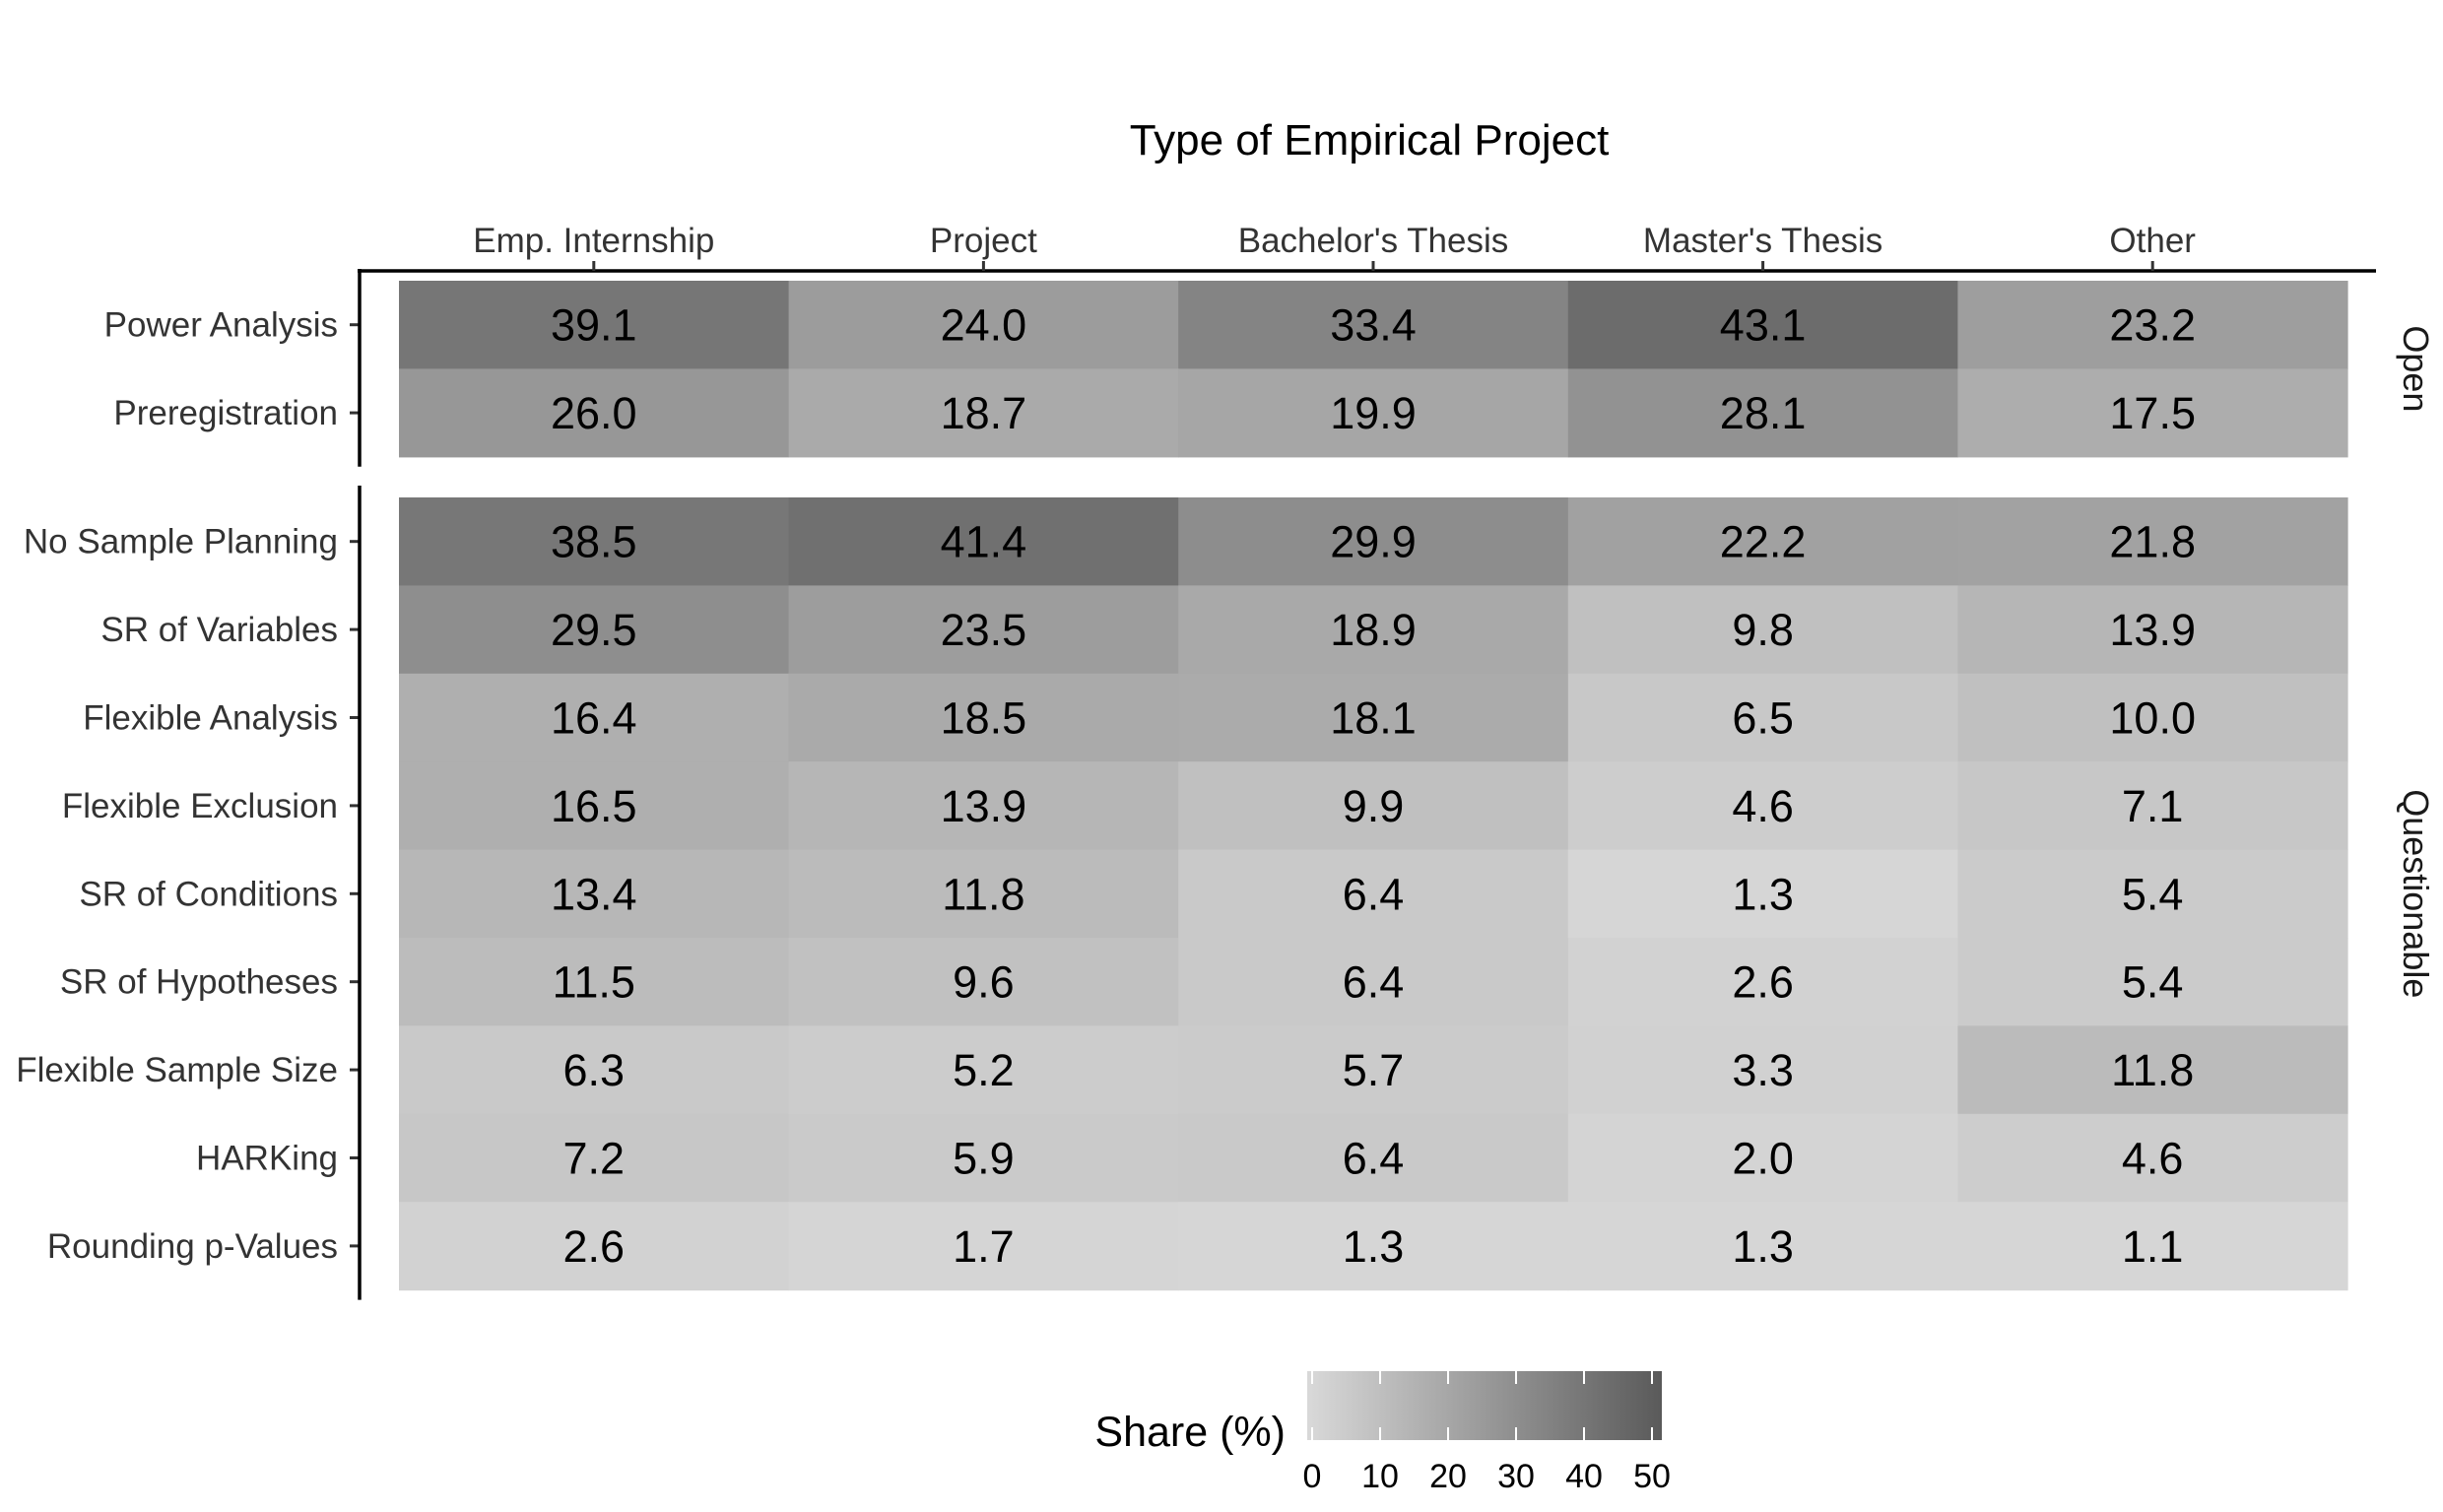 The width and height of the screenshot is (2443, 1512). What do you see at coordinates (594, 1159) in the screenshot?
I see `cell-label: 7.2` at bounding box center [594, 1159].